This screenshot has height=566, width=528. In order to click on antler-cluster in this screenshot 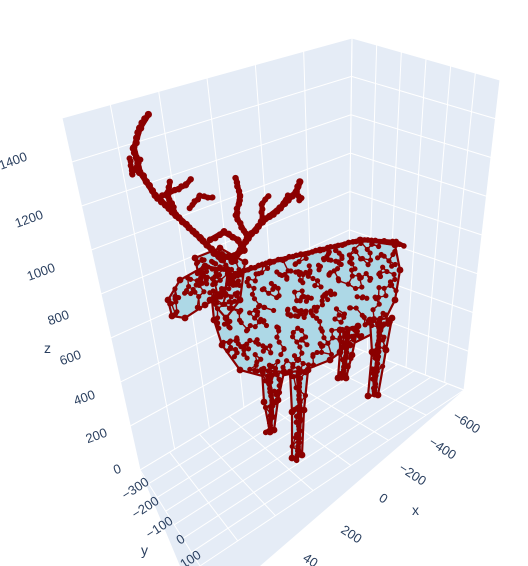, I will do `click(227, 245)`.